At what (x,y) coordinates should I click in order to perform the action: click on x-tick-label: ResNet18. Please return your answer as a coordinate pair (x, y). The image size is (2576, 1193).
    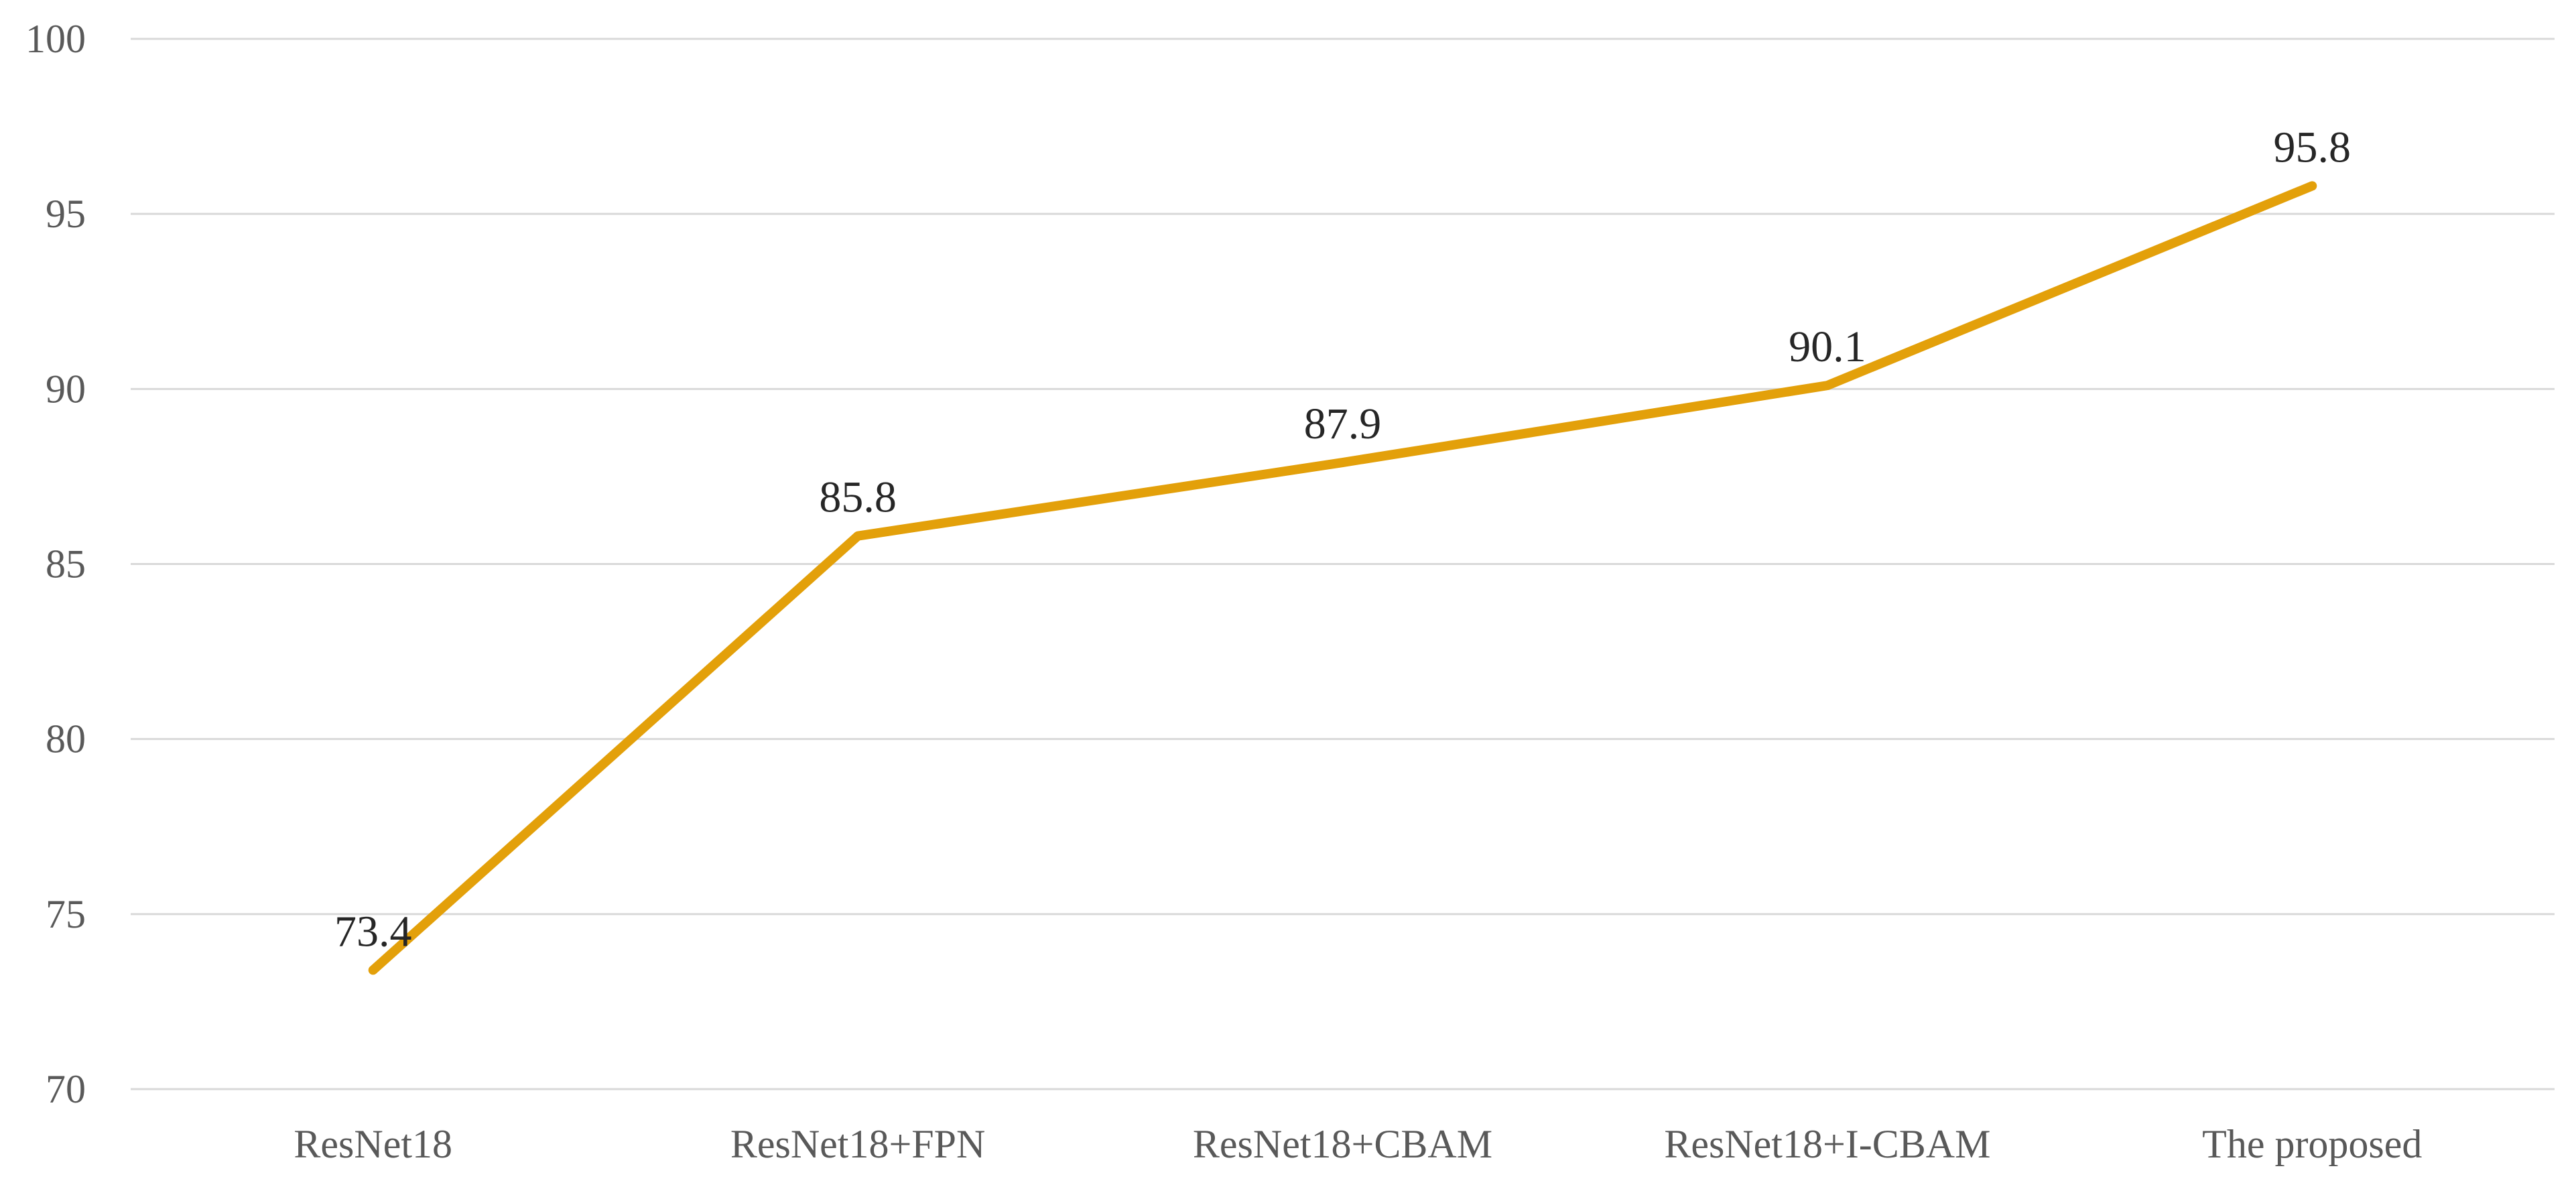
    Looking at the image, I should click on (373, 1144).